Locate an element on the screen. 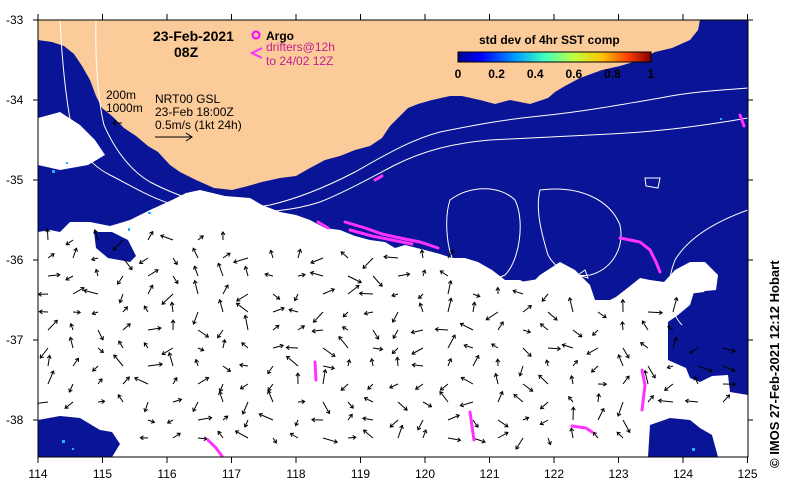  argo-legend: Argo drifters@12h to 24/02 12Z is located at coordinates (292, 48).